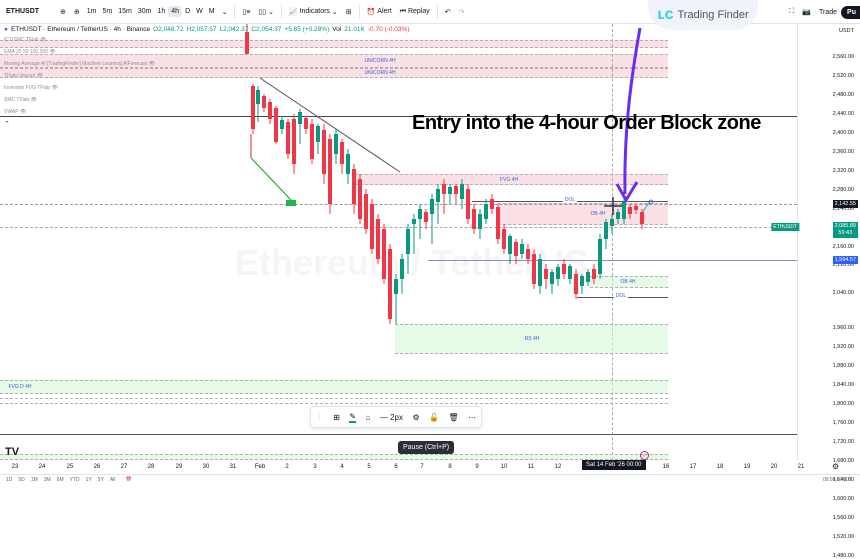 The height and width of the screenshot is (559, 860). I want to click on indicators-button: 📈 Indicators ⌄, so click(313, 12).